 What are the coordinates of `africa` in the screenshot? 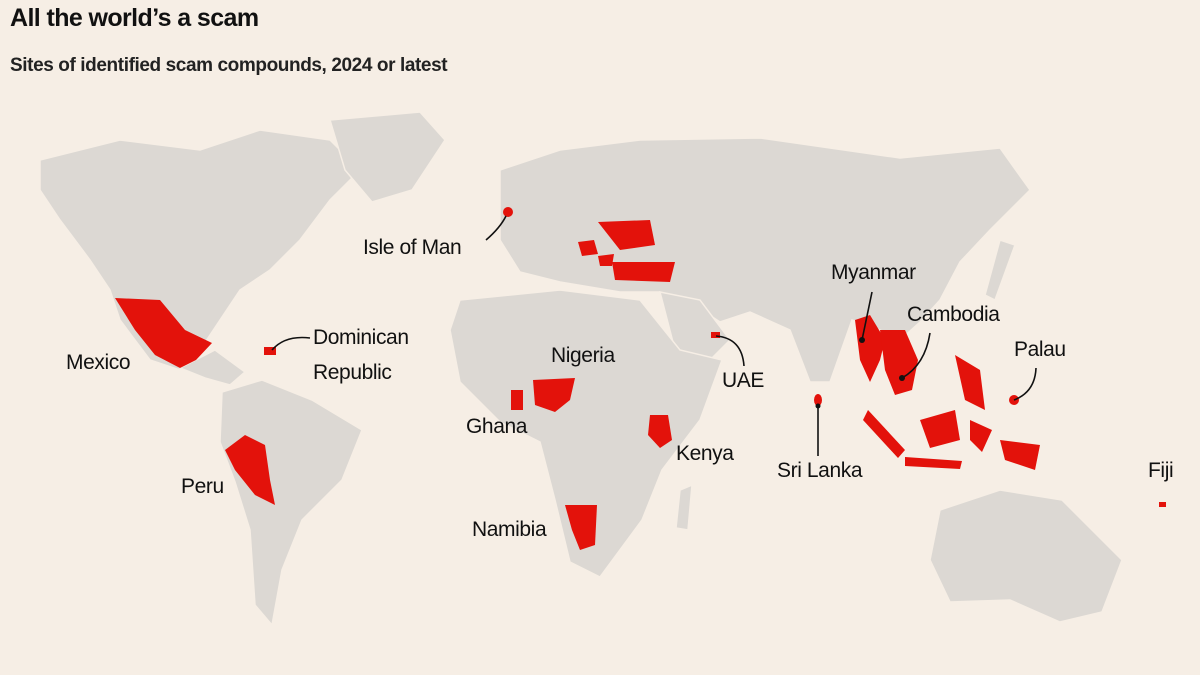 It's located at (586, 433).